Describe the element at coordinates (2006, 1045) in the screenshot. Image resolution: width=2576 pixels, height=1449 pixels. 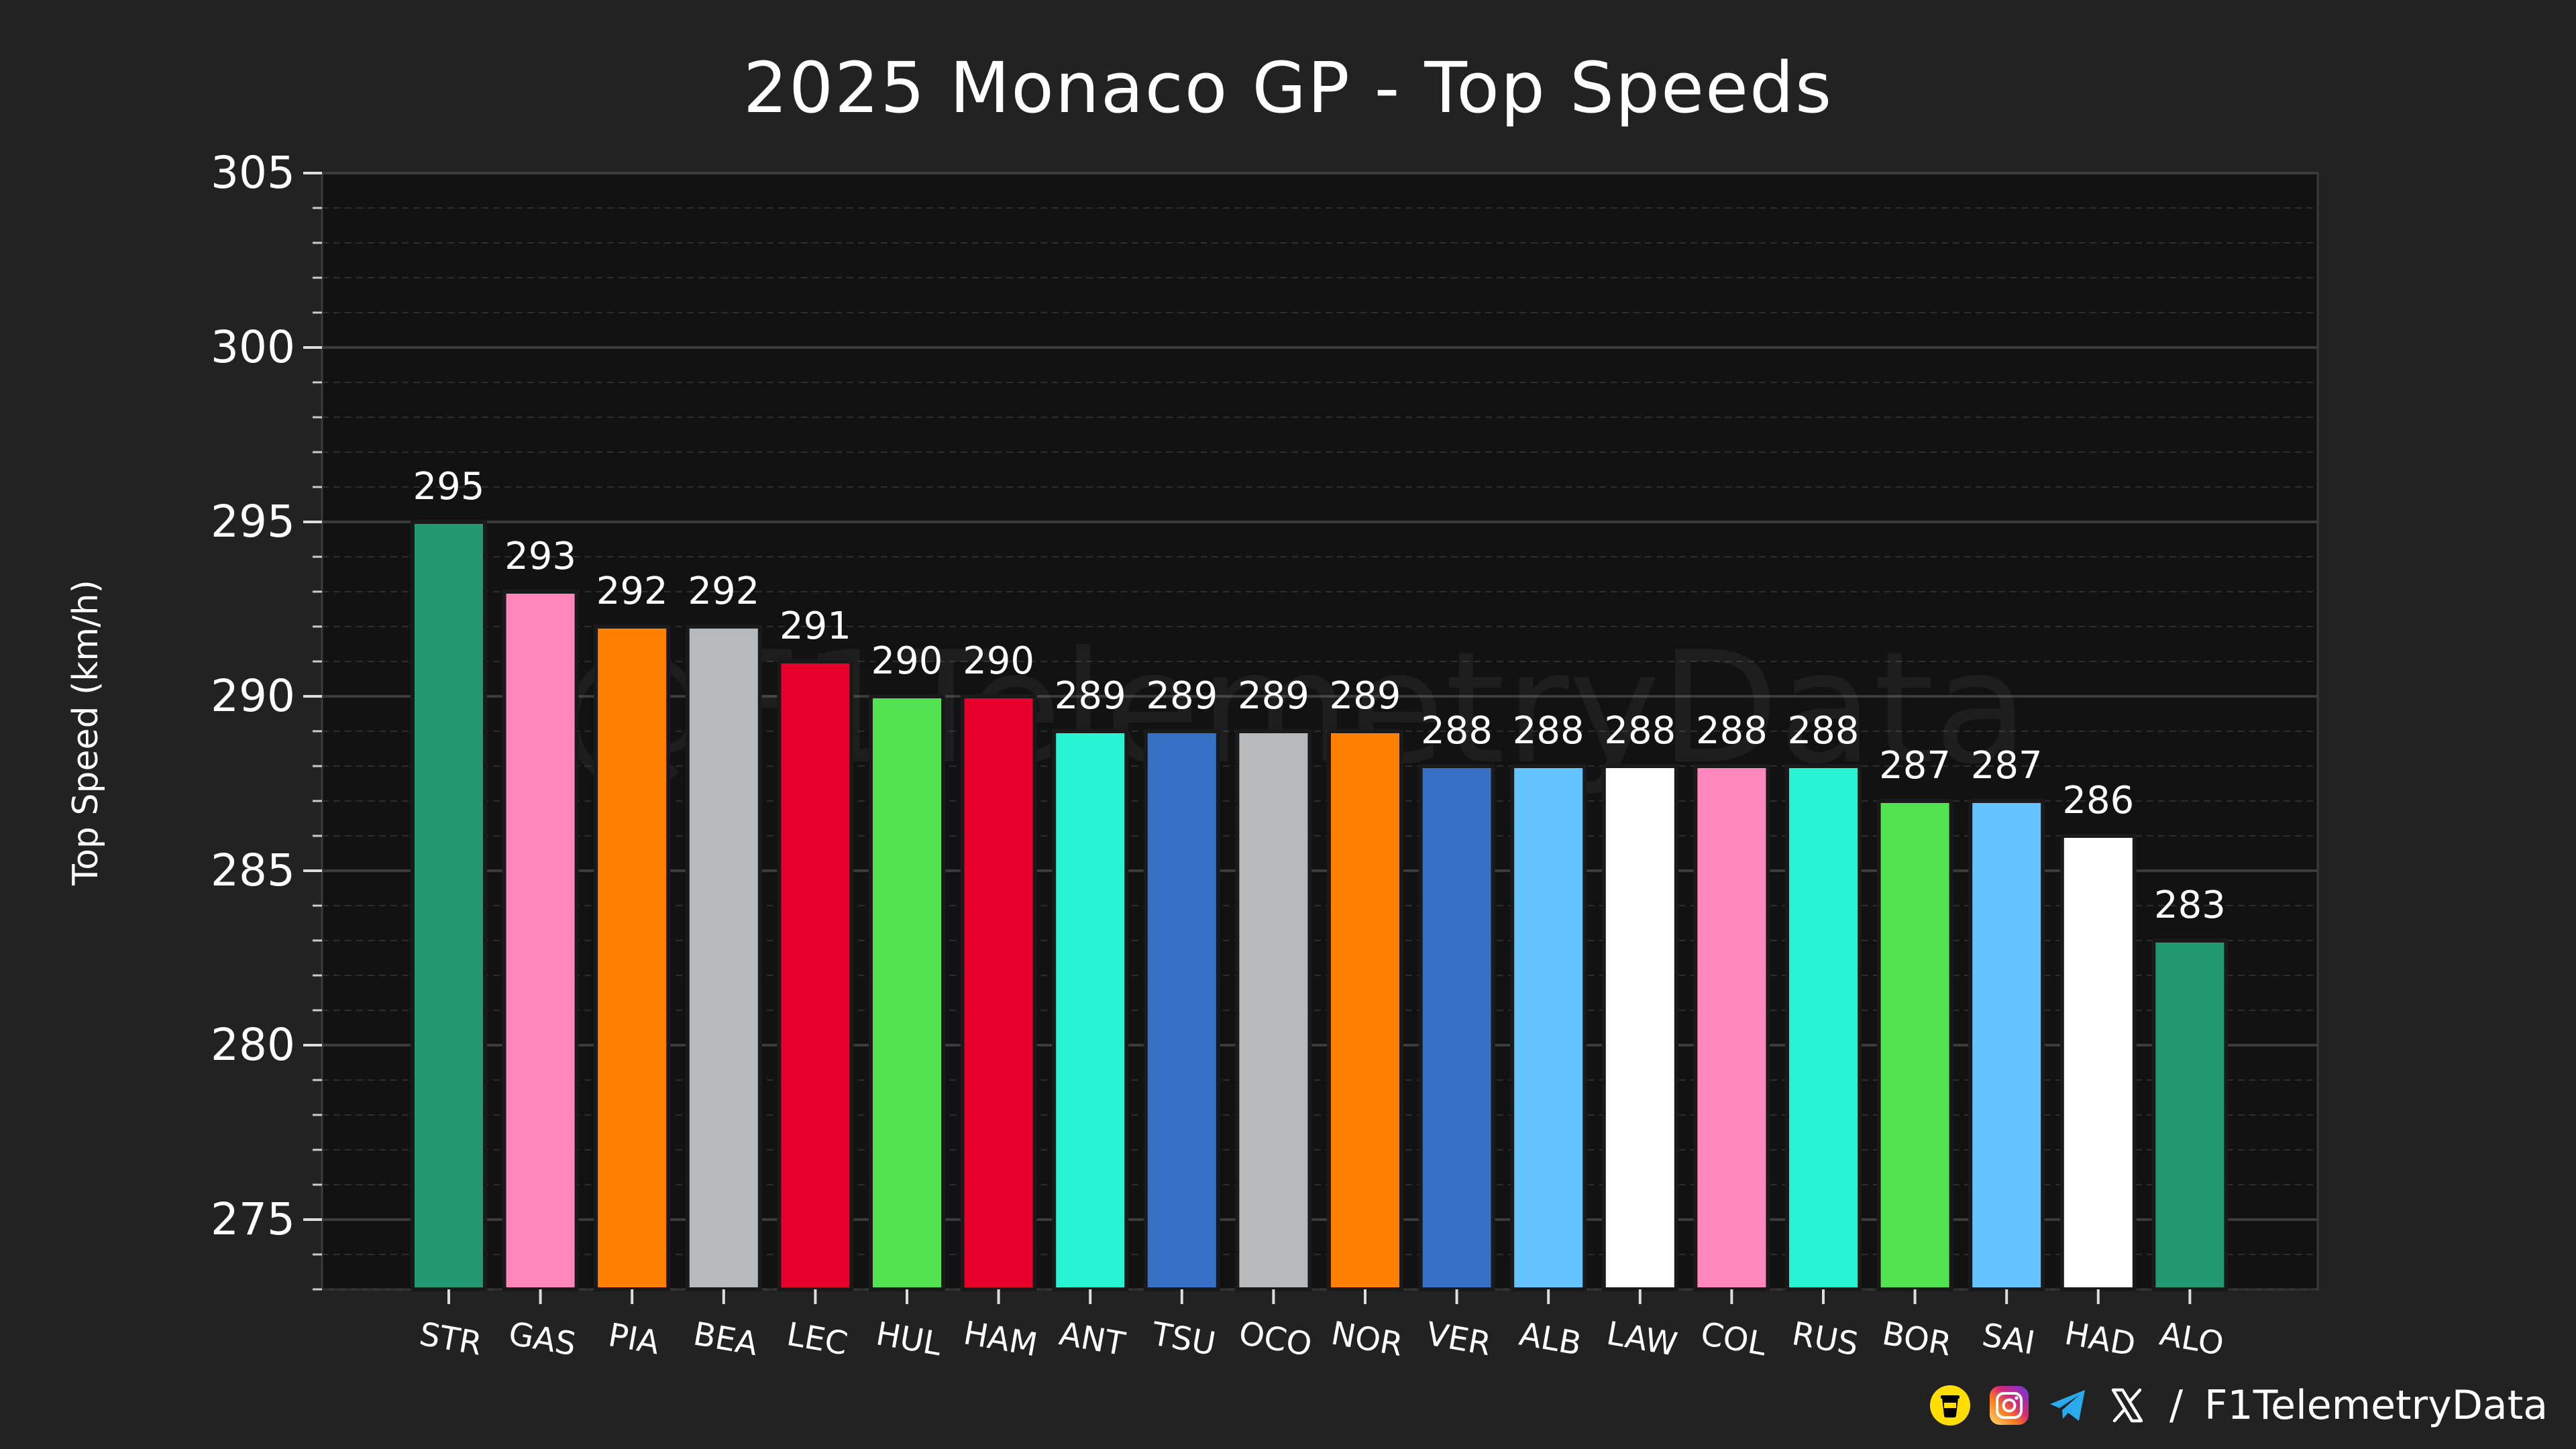
I see `bar-sai` at that location.